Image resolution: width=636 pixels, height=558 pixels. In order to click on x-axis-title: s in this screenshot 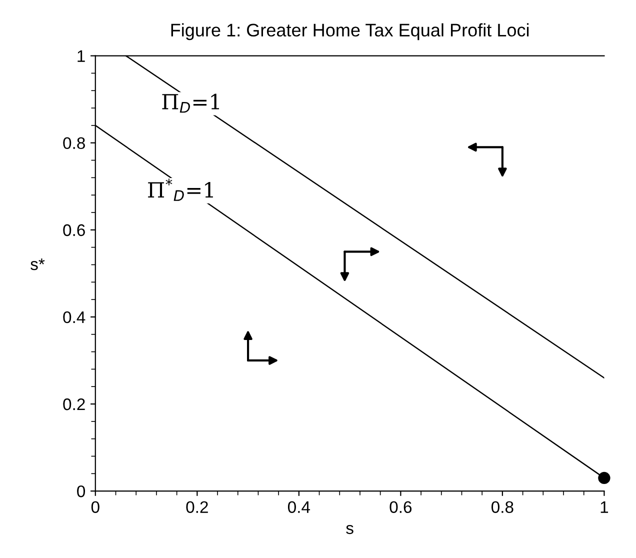, I will do `click(350, 529)`.